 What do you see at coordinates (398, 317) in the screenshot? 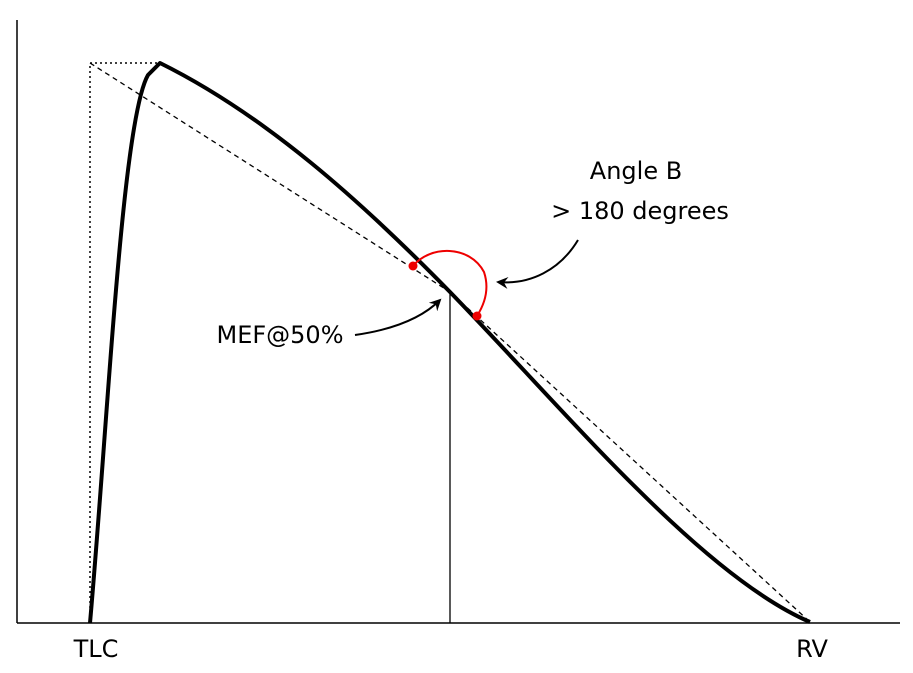
I see `mef-arrow` at bounding box center [398, 317].